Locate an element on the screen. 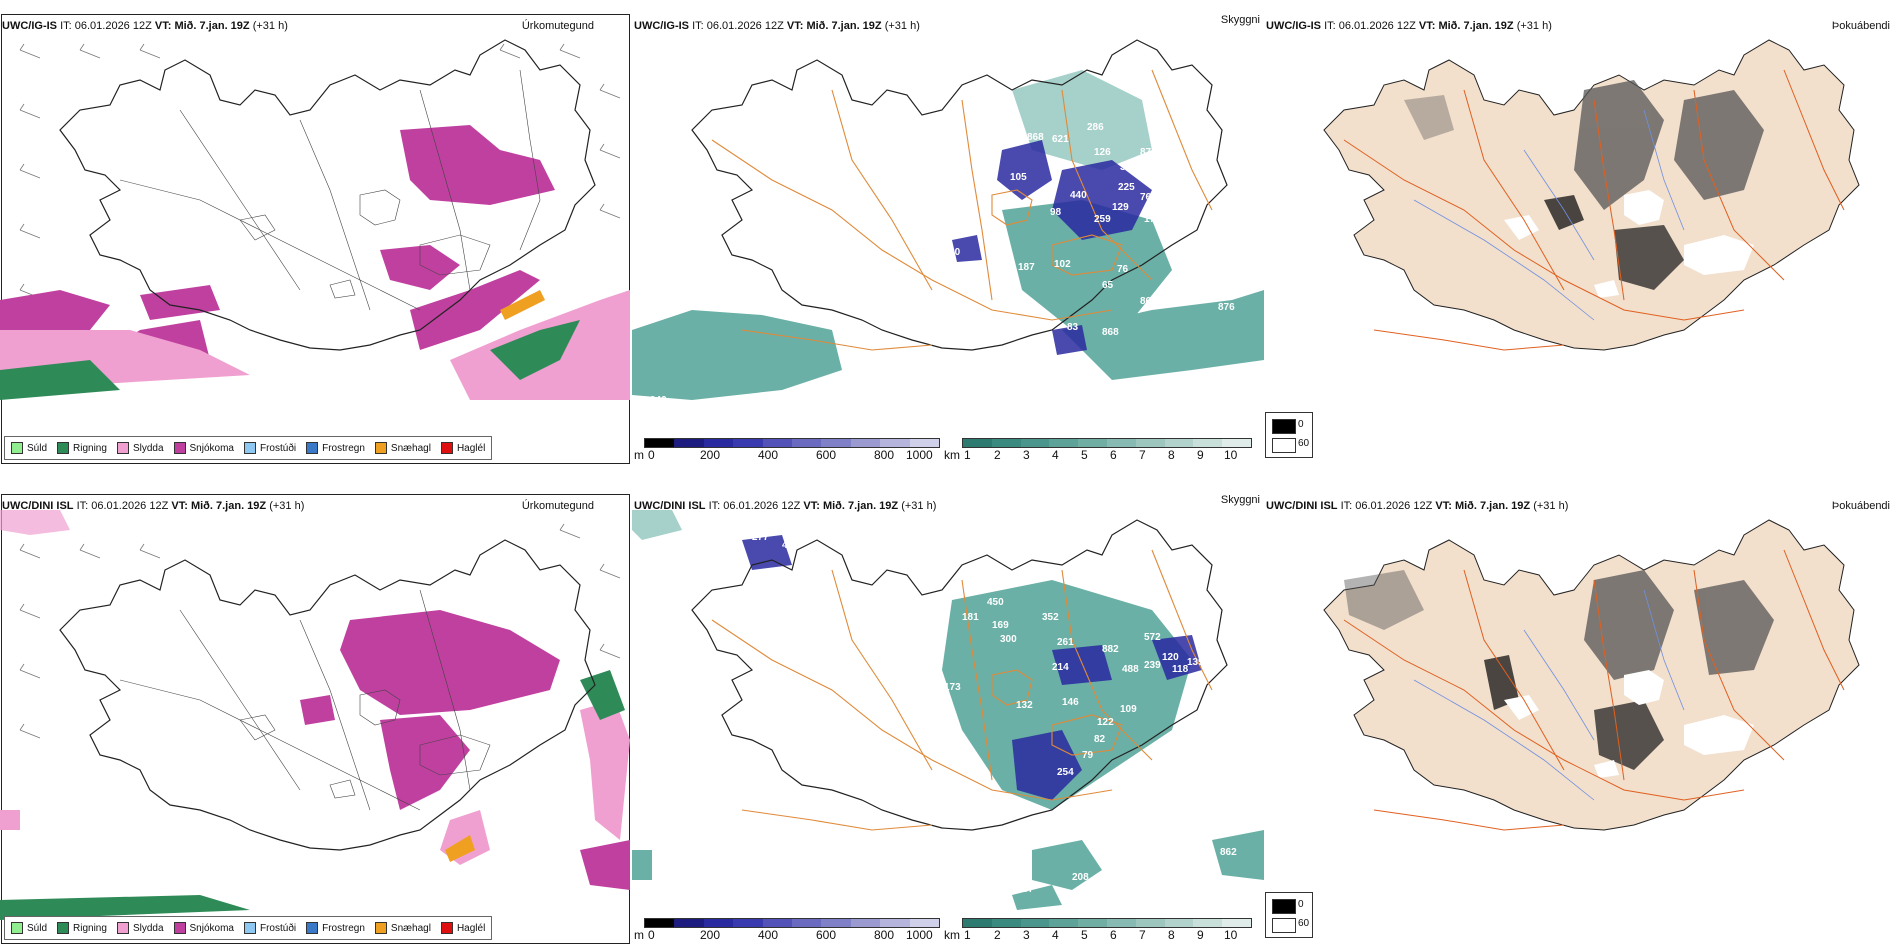 This screenshot has height=950, width=1900. fog-high-swatch is located at coordinates (1284, 906).